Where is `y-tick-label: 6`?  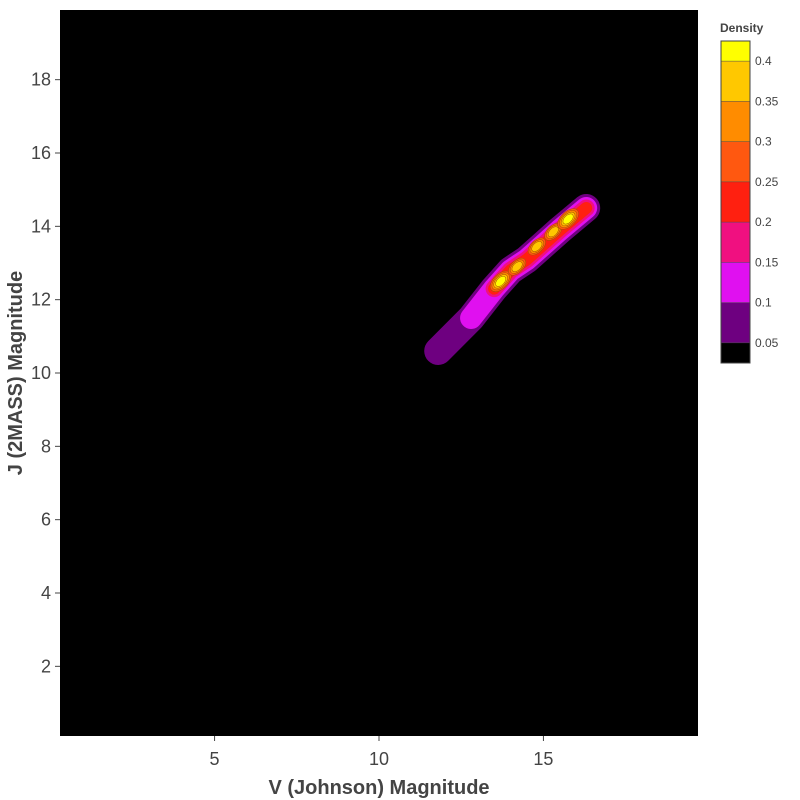
y-tick-label: 6 is located at coordinates (46, 520).